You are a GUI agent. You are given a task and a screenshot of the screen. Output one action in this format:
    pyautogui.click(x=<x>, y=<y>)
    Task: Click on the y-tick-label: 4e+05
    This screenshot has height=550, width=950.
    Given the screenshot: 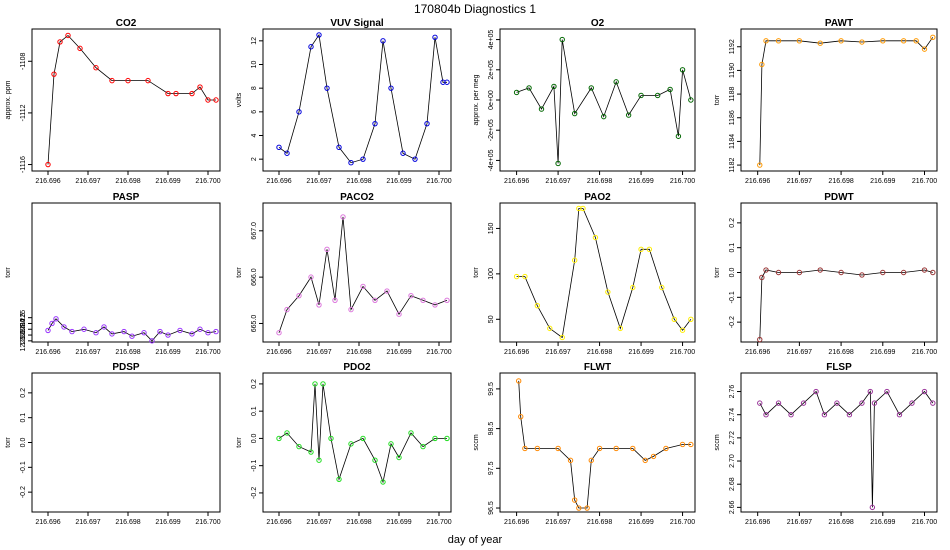 What is the action you would take?
    pyautogui.click(x=491, y=40)
    